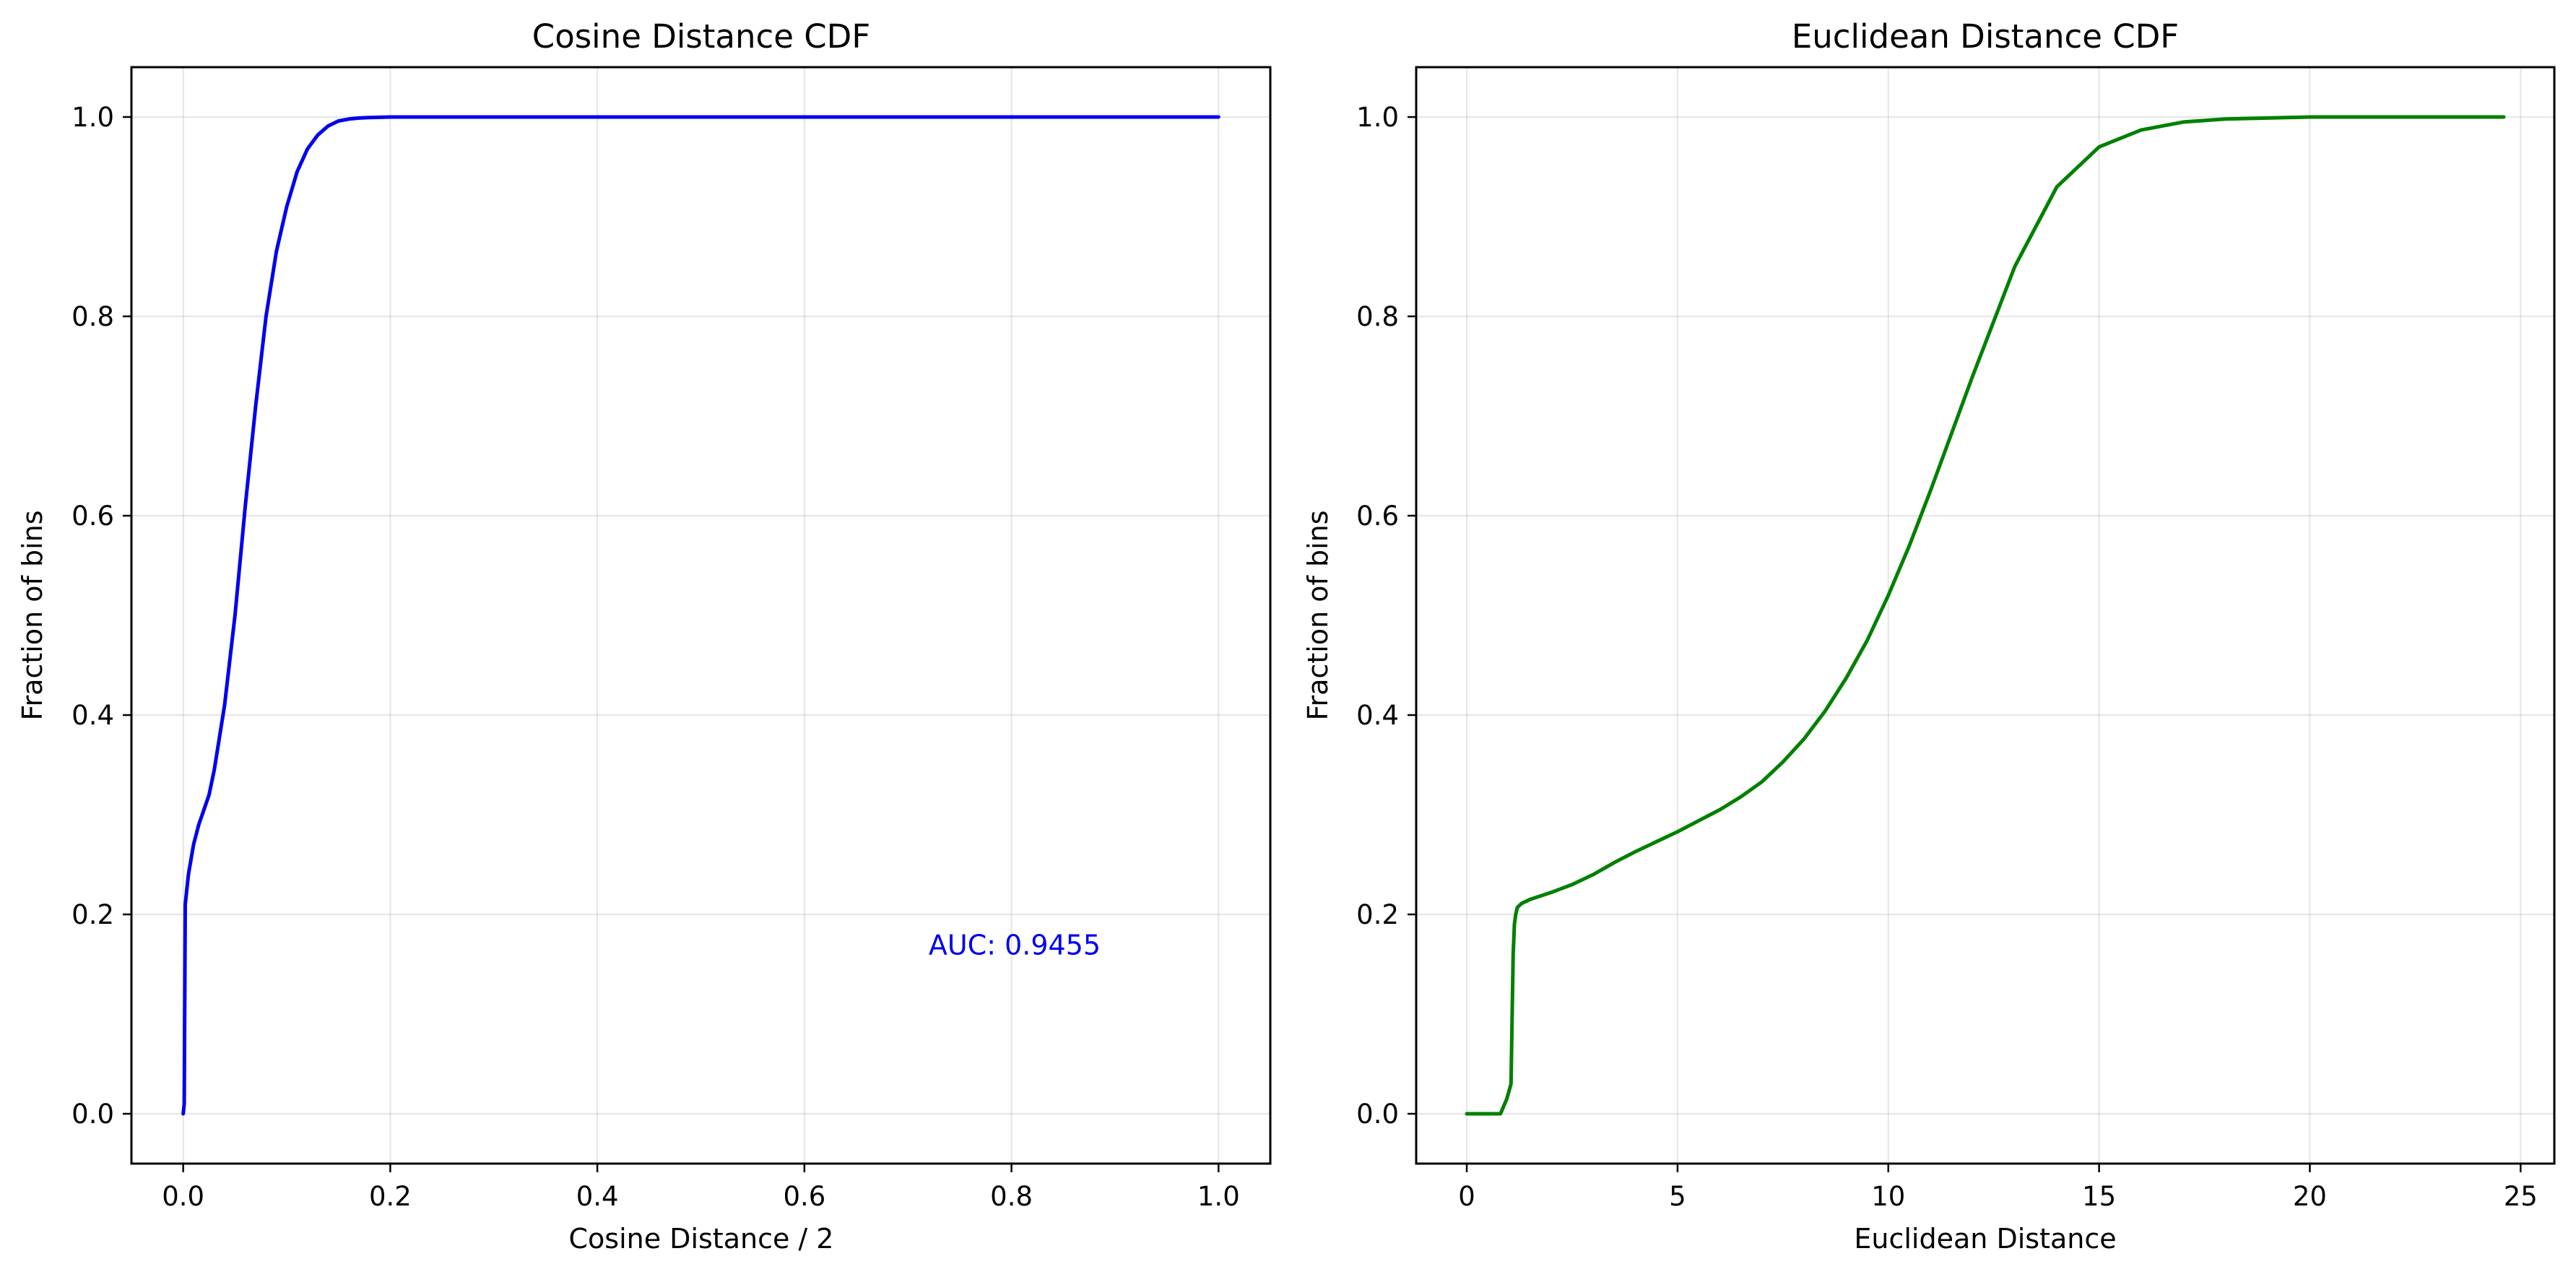  Describe the element at coordinates (1466, 1196) in the screenshot. I see `x-tick-label: 0` at that location.